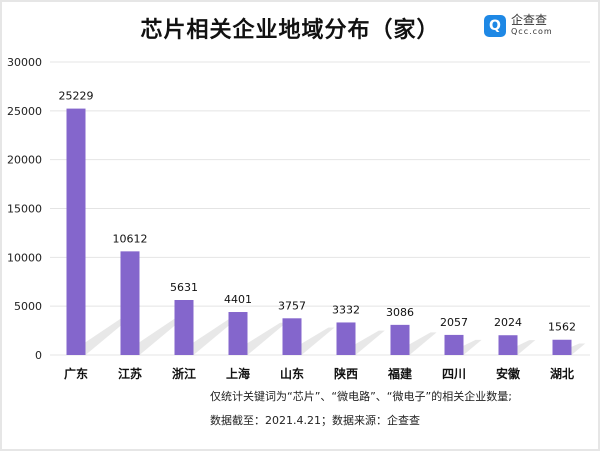 The height and width of the screenshot is (451, 600). What do you see at coordinates (292, 305) in the screenshot?
I see `data-label: 3757` at bounding box center [292, 305].